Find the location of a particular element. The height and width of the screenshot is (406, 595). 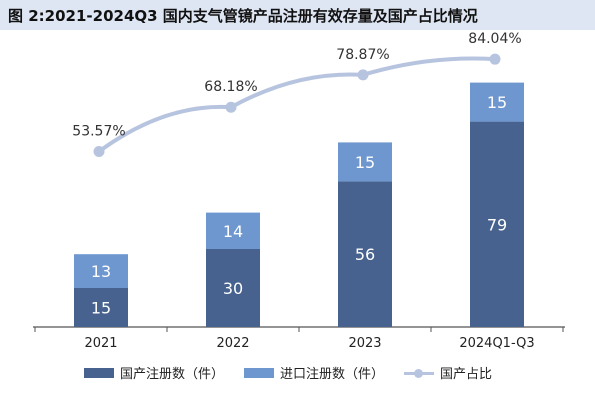

chart-title: 图 2:2021-2024Q3 国内支气管镜产品注册有效存量及国产占比情况 is located at coordinates (243, 15).